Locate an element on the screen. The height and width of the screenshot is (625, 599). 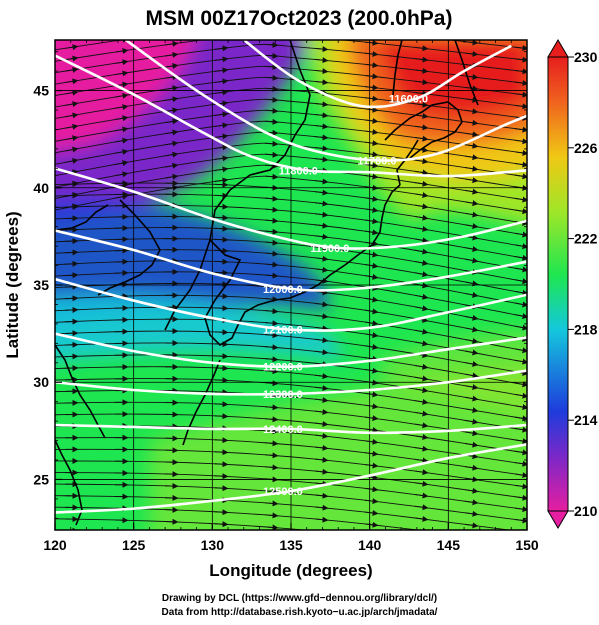
y-tick-label: 35 is located at coordinates (41, 285).